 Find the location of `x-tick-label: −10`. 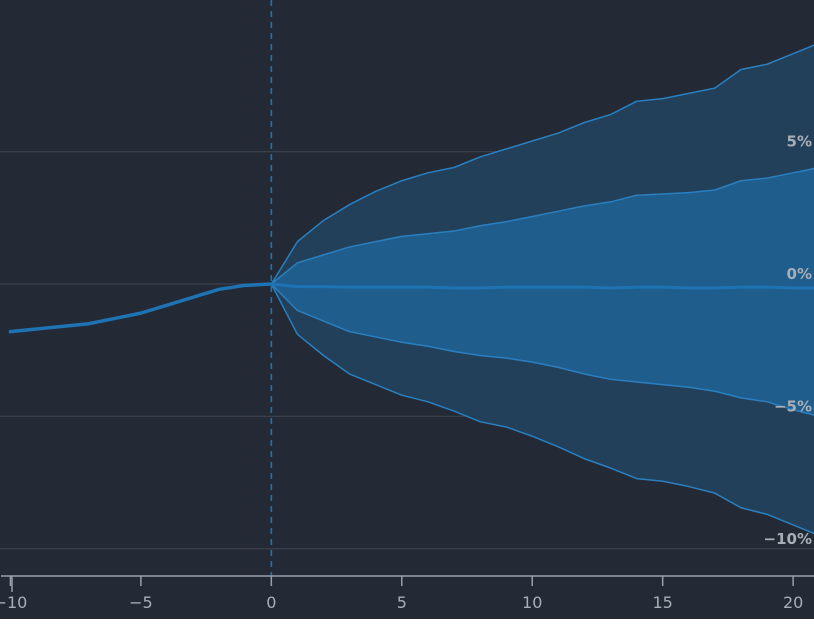

x-tick-label: −10 is located at coordinates (13, 602).